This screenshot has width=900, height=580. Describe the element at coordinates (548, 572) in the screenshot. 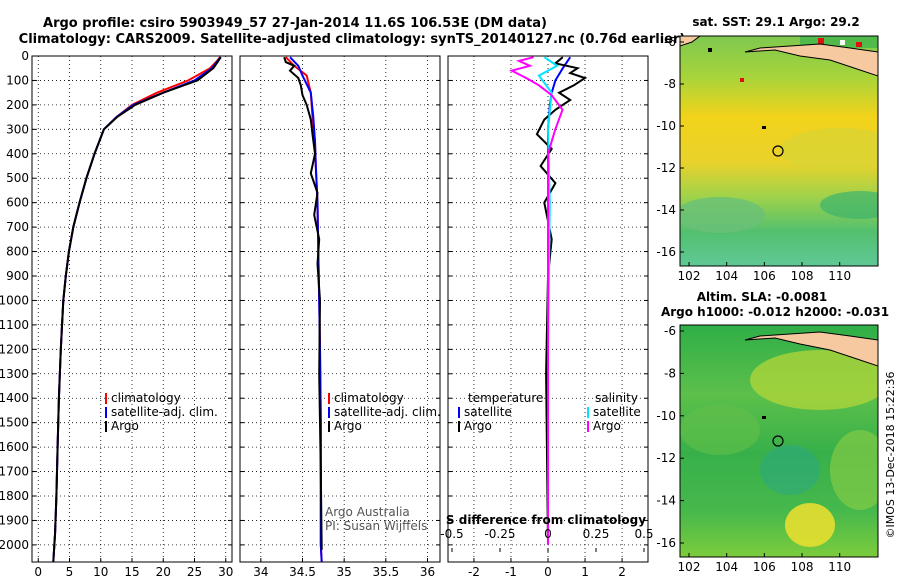

I see `diff-xtick-label: 0` at that location.